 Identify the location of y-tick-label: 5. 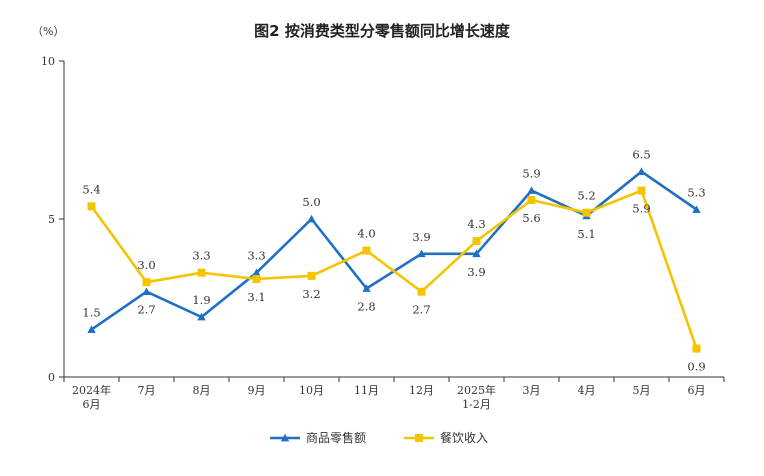
(51, 219).